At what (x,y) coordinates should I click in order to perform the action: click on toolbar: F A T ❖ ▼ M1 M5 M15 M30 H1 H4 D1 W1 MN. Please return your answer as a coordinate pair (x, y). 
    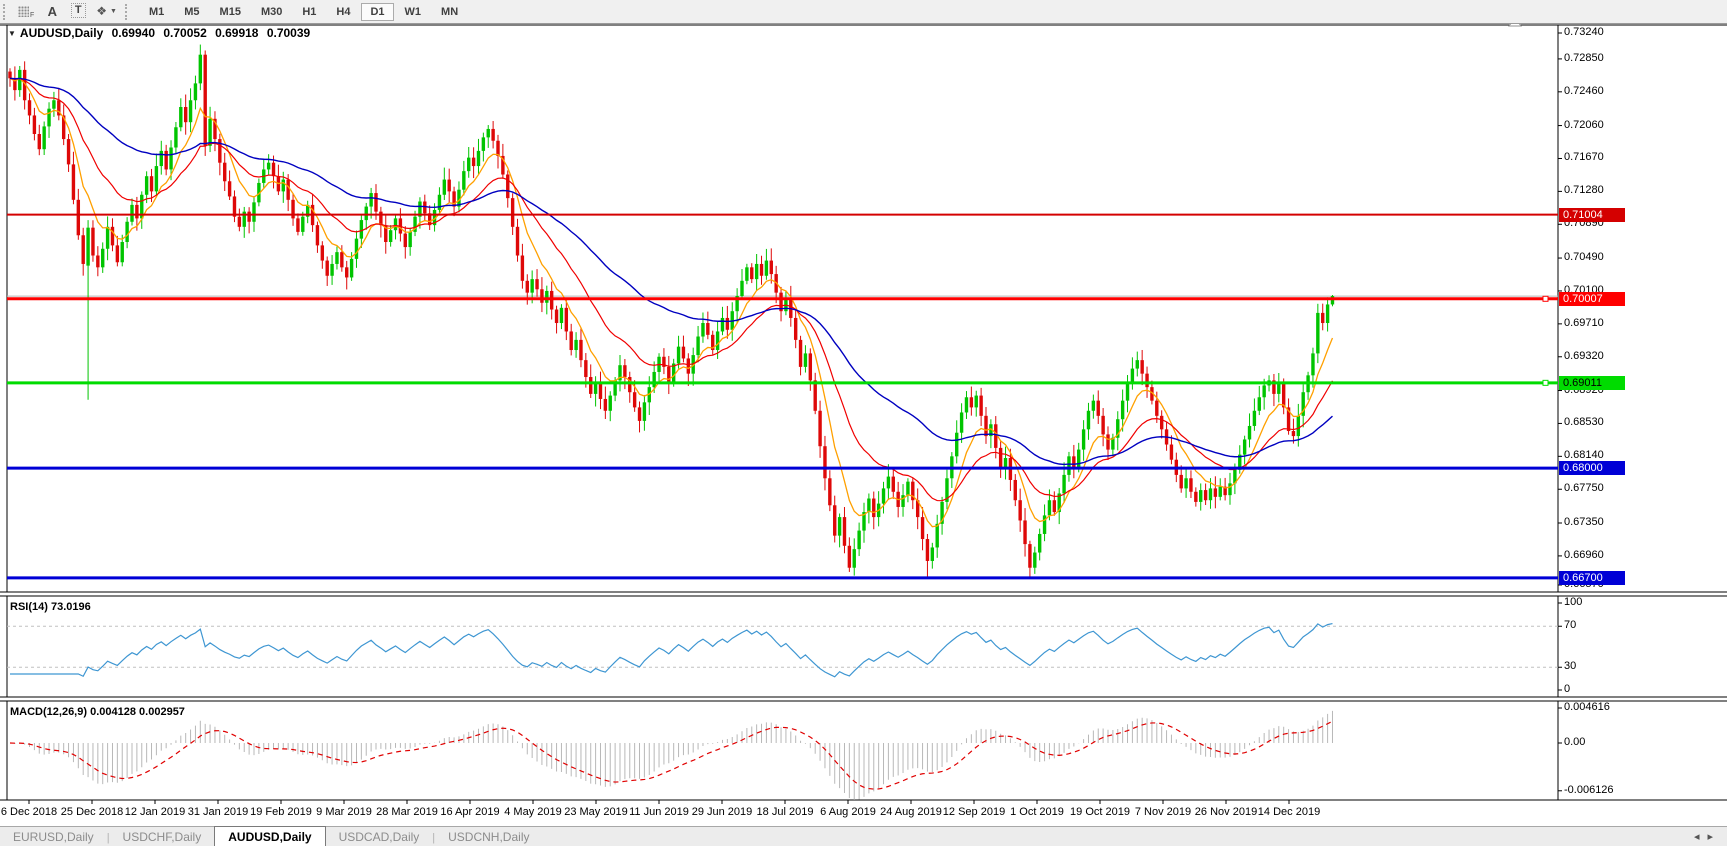
    Looking at the image, I should click on (863, 12).